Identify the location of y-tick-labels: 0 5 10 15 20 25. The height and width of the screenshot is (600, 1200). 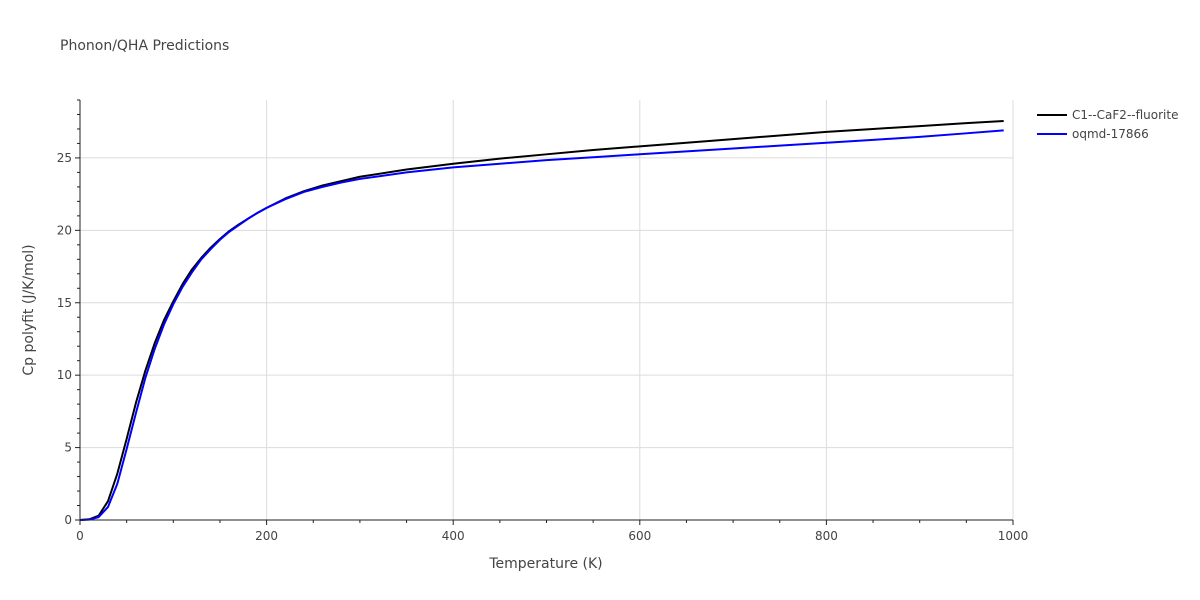
(64, 339).